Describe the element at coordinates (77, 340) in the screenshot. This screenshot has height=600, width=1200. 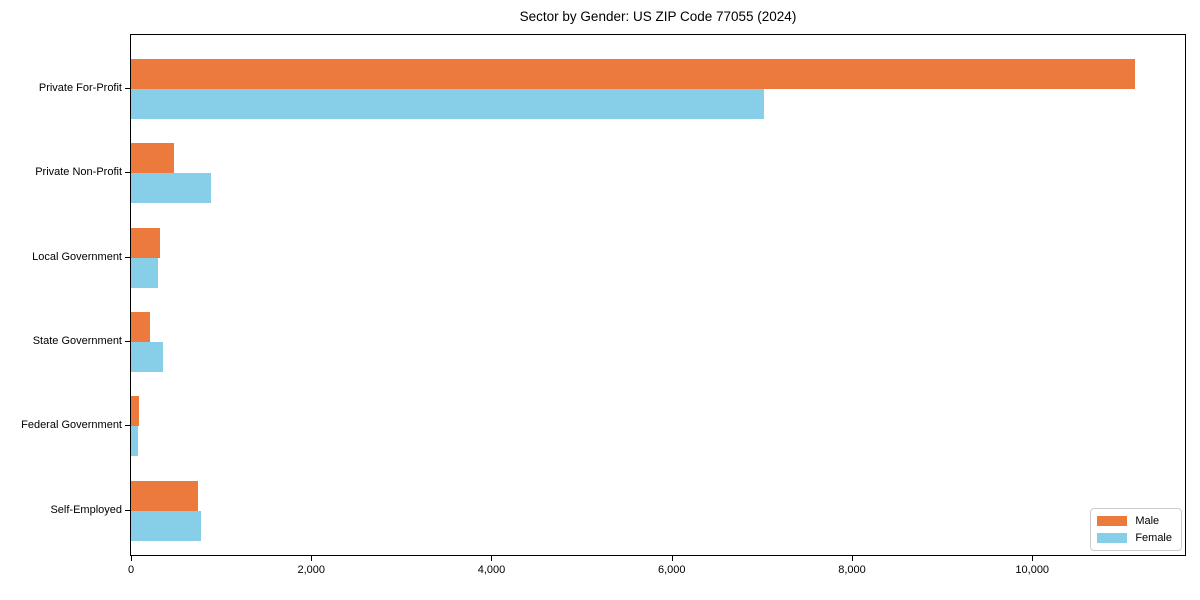
I see `y-tick-label-state-government: State Government` at that location.